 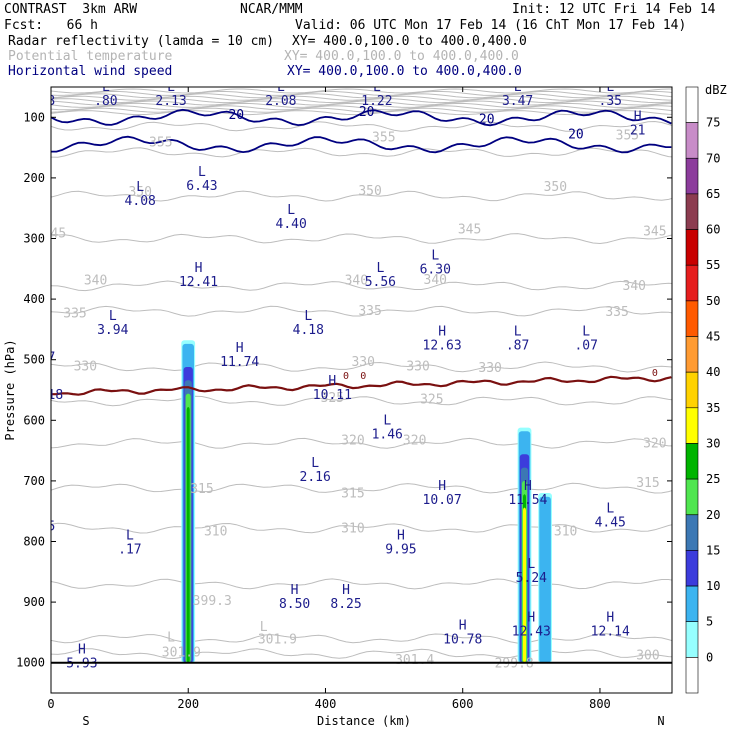 I want to click on theta-contour-label: L, so click(x=264, y=627).